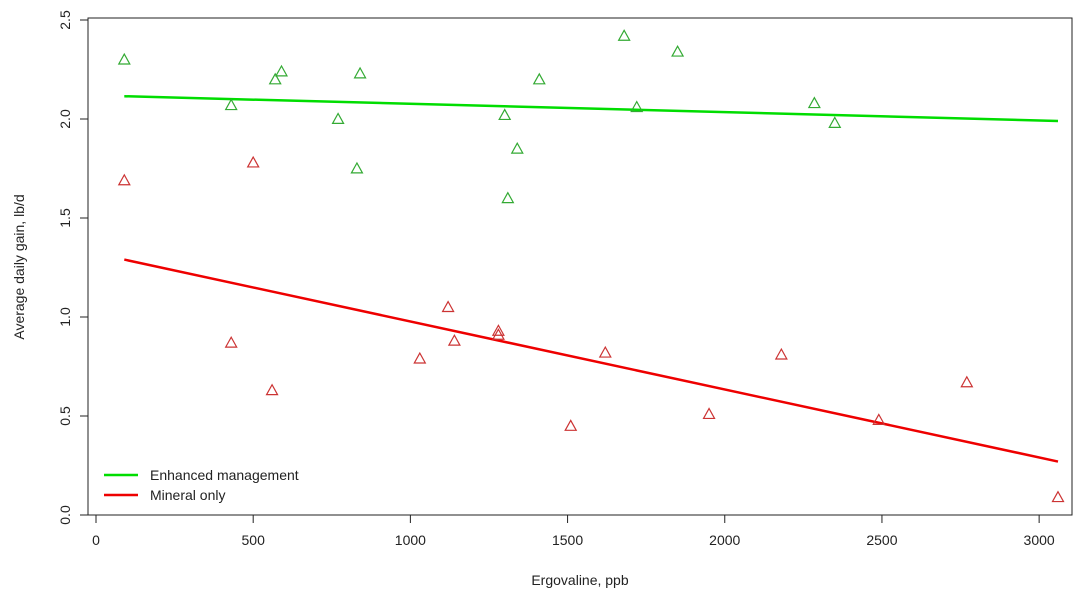 This screenshot has height=603, width=1082. What do you see at coordinates (254, 540) in the screenshot?
I see `x-tick-label: 500` at bounding box center [254, 540].